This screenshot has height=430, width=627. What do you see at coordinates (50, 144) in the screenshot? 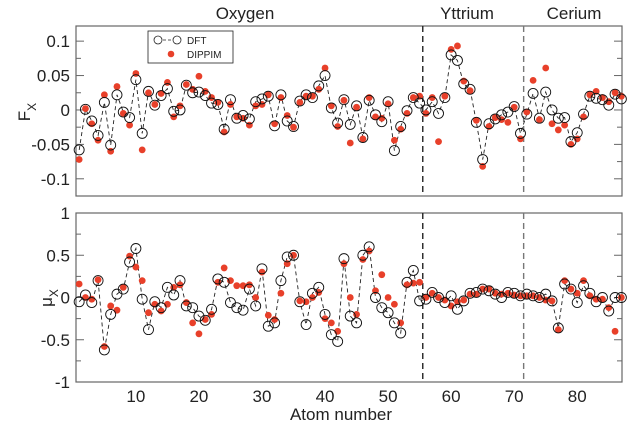
I see `top-ytick-label: -0.05` at bounding box center [50, 144].